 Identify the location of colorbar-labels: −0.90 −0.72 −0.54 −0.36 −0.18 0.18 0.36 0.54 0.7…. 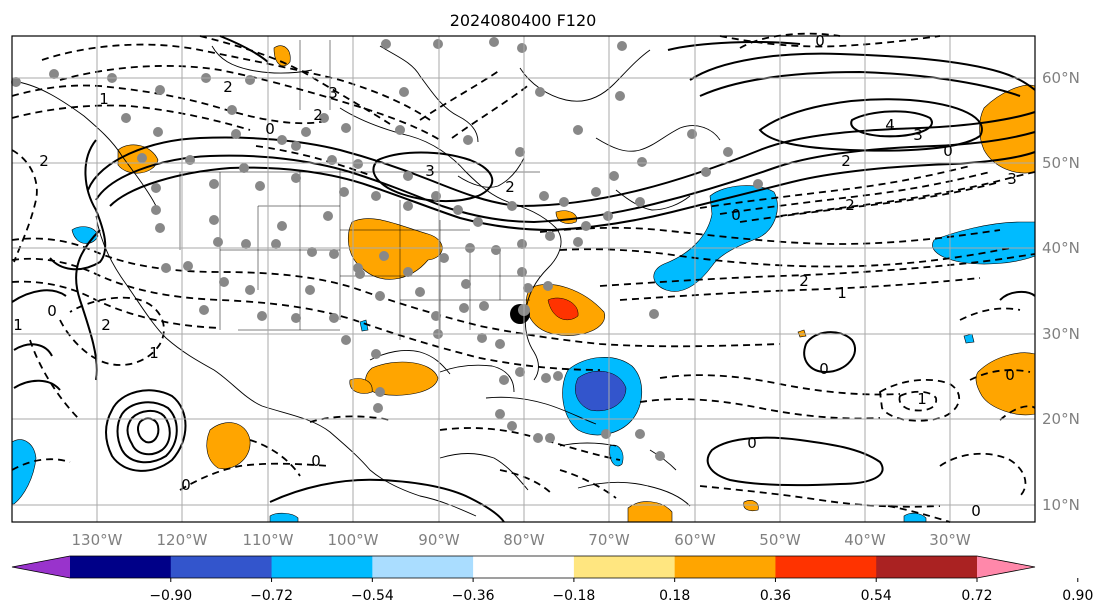
(621, 591).